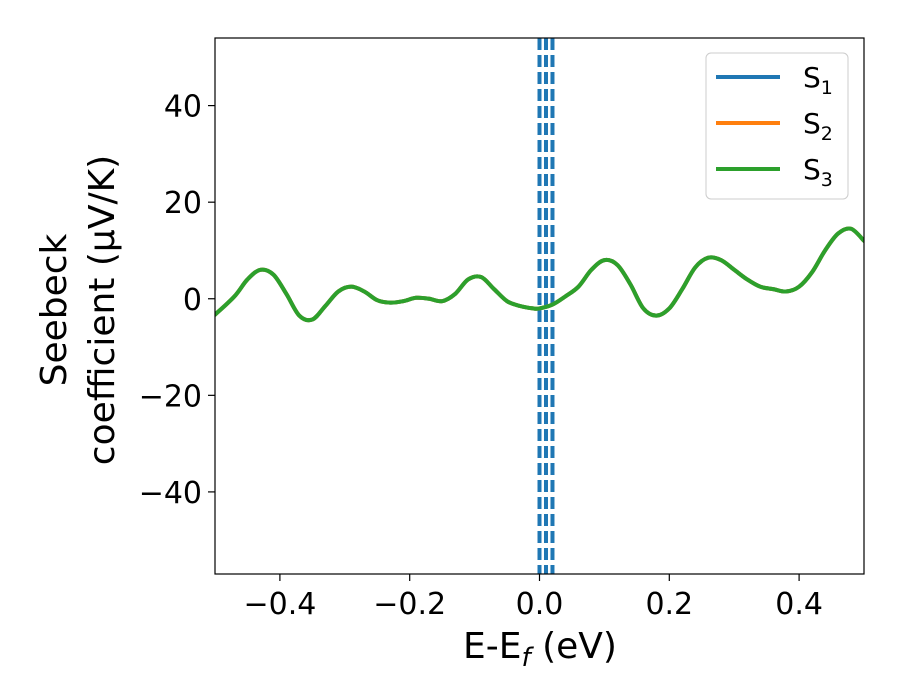 The height and width of the screenshot is (700, 900). What do you see at coordinates (409, 604) in the screenshot?
I see `x-tick-label: −0.2` at bounding box center [409, 604].